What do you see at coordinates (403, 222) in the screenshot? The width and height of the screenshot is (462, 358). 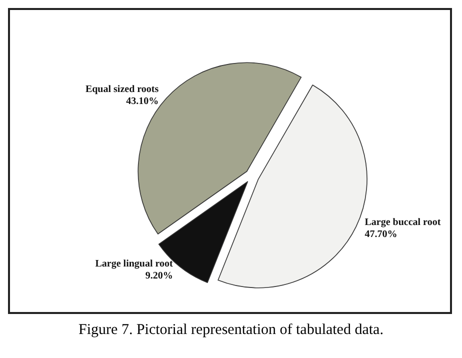 I see `slice-label: Large buccal root` at bounding box center [403, 222].